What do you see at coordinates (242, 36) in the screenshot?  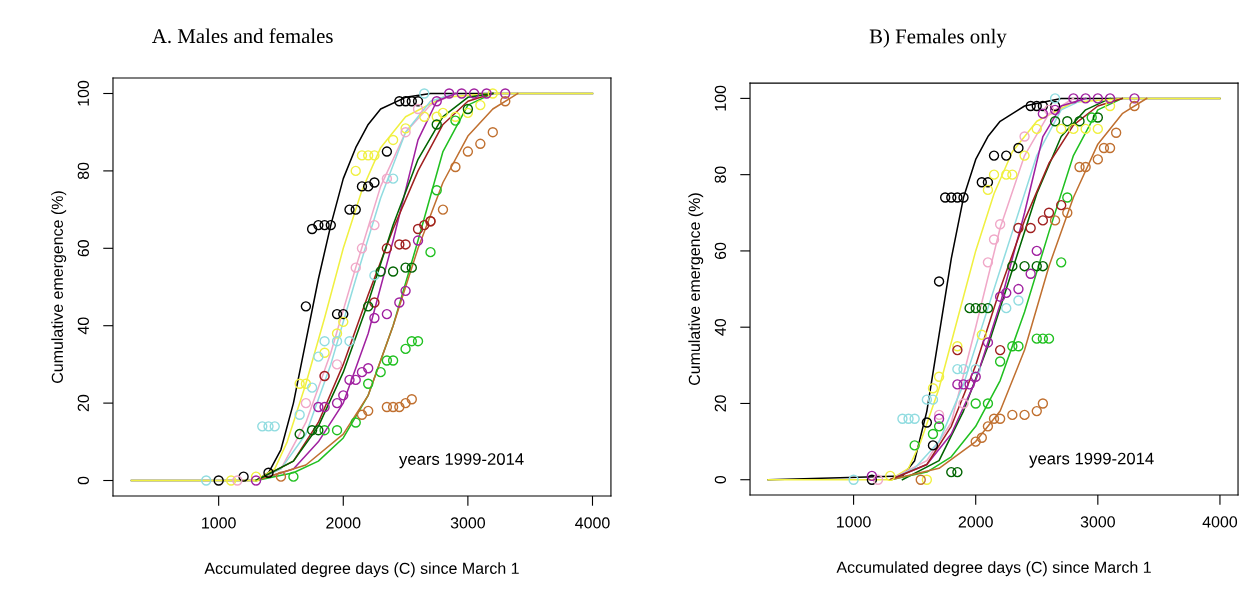 I see `chart-title: A. Males and females` at bounding box center [242, 36].